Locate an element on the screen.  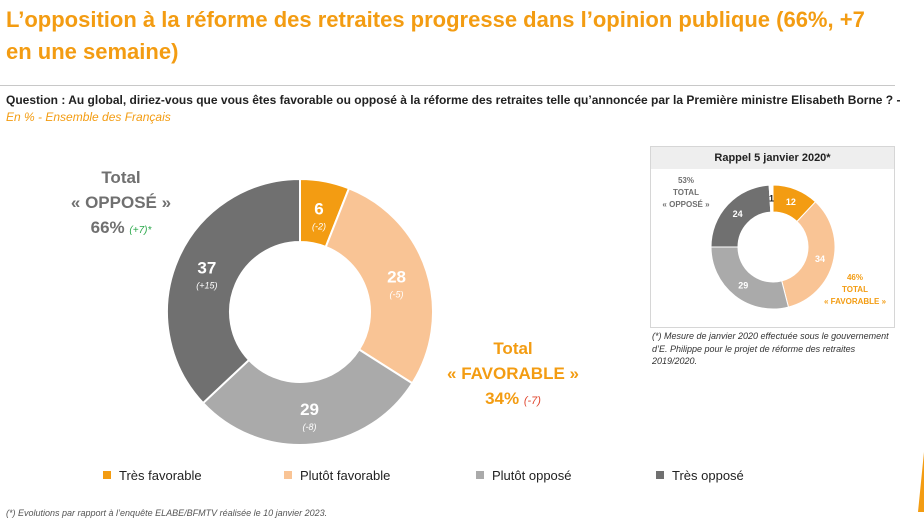
total-opposed-value: 66% is located at coordinates (107, 227).